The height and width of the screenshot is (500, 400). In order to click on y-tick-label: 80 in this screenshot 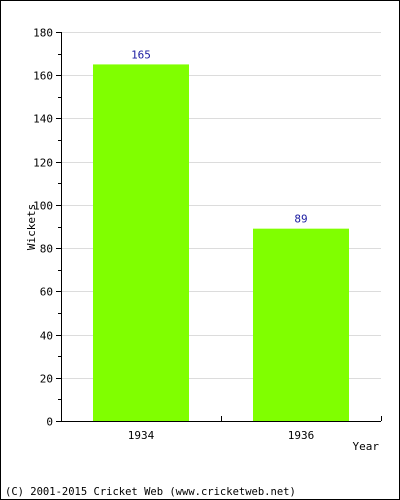, I will do `click(46, 249)`.